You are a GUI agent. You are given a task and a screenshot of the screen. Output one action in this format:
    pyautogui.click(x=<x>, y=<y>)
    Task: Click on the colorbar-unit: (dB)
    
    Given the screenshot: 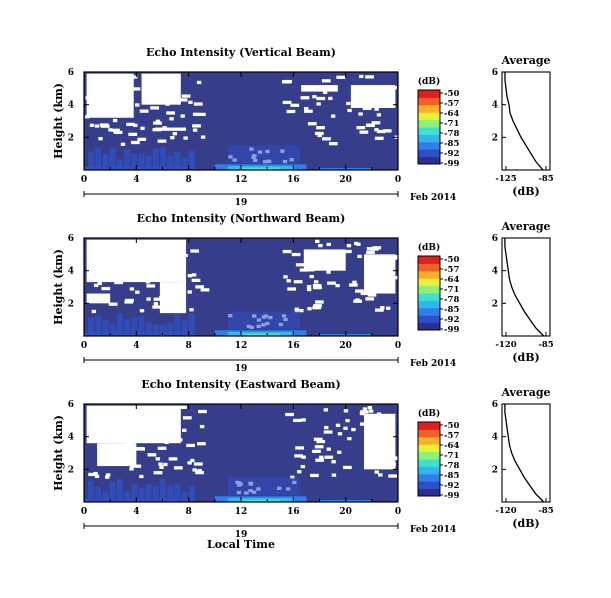 What is the action you would take?
    pyautogui.click(x=429, y=247)
    